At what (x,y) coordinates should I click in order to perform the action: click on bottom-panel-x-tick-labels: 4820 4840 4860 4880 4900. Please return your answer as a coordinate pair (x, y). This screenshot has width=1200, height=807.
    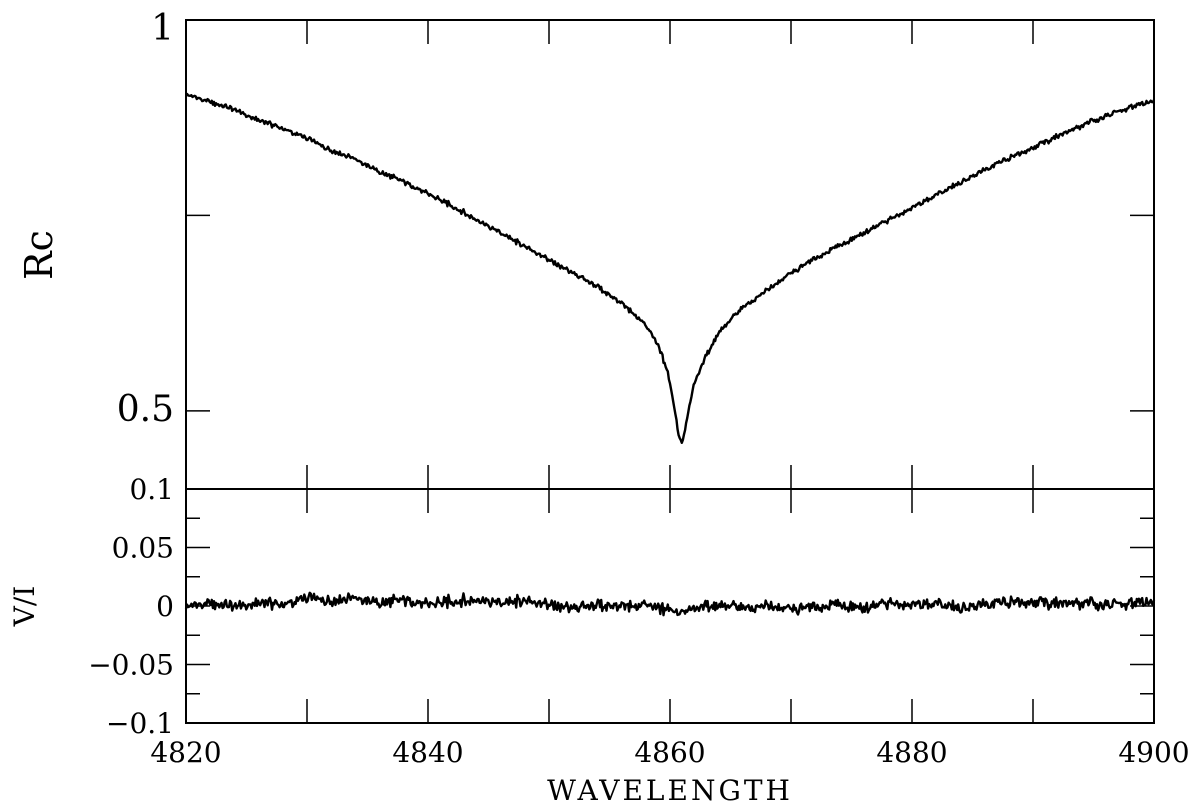
    Looking at the image, I should click on (669, 752).